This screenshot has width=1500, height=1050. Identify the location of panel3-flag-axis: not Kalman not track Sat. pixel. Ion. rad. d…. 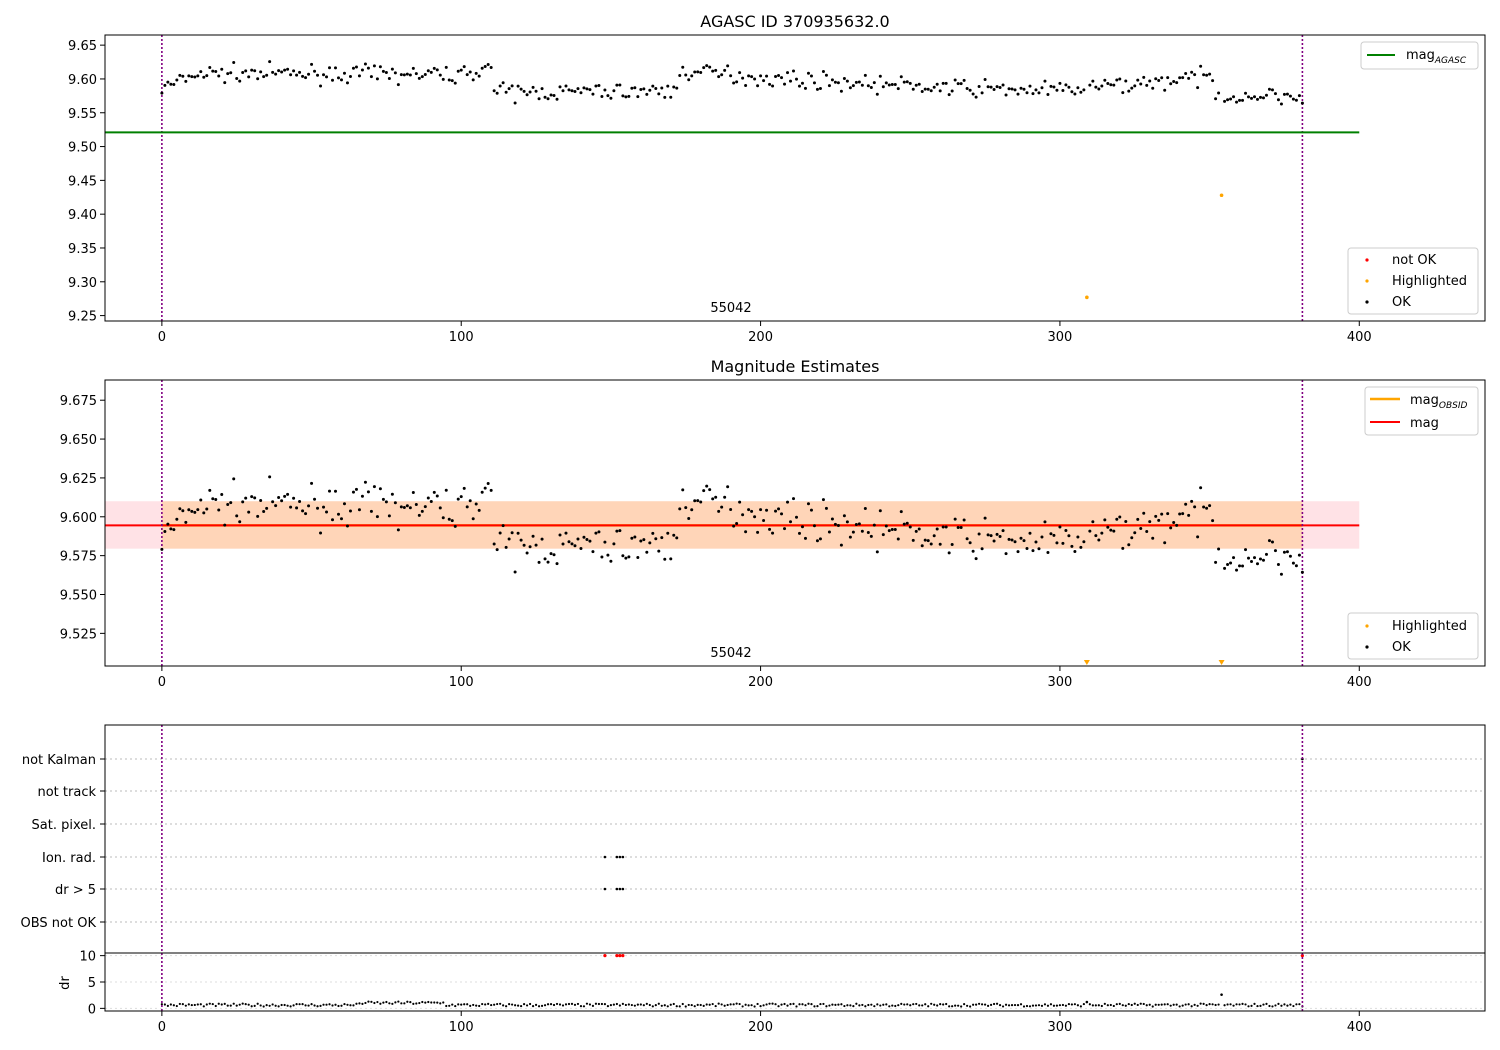
(63, 842).